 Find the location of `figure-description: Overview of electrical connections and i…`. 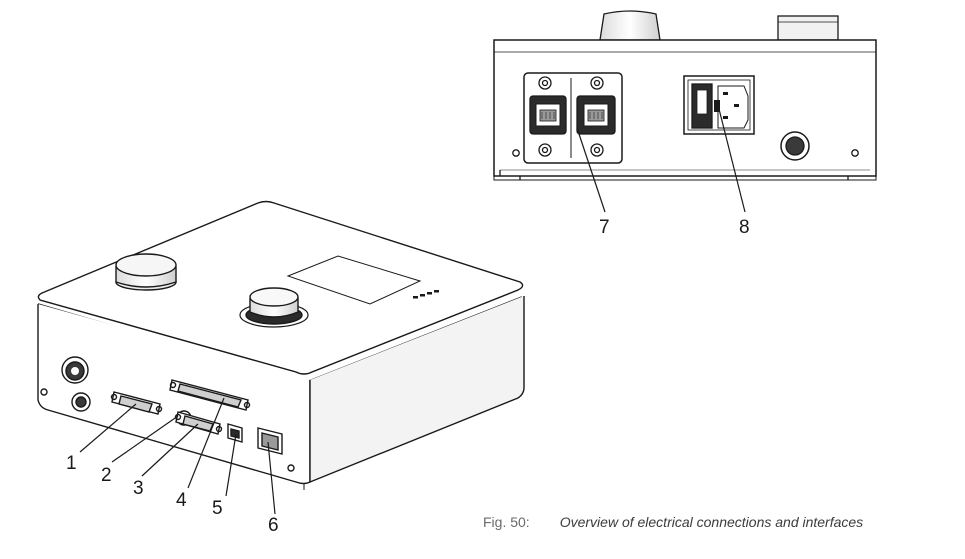

figure-description: Overview of electrical connections and i… is located at coordinates (711, 522).